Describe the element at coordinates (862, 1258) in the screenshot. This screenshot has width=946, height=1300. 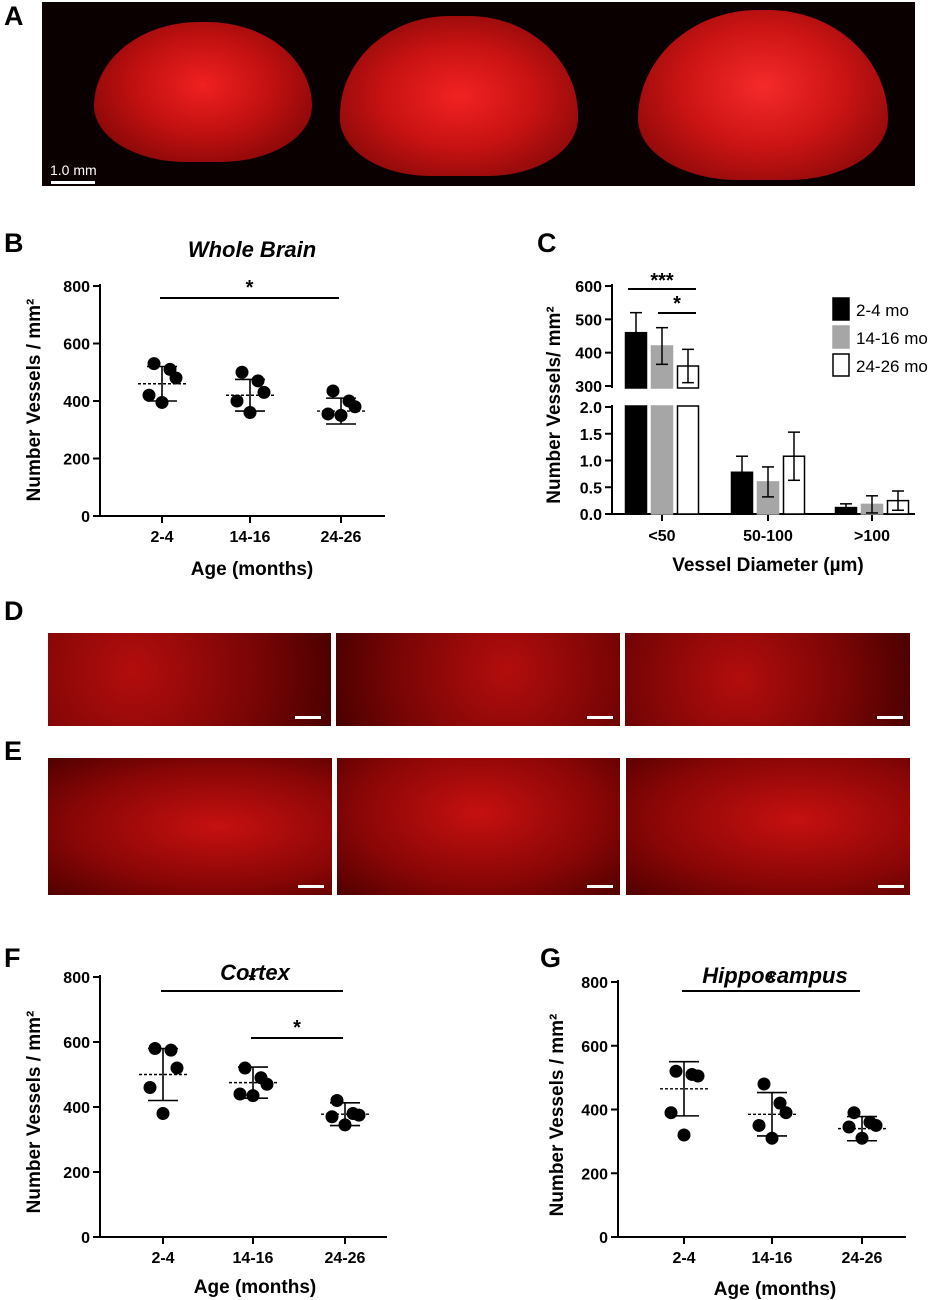
I see `chart-g-x-tick-label: 24-26` at that location.